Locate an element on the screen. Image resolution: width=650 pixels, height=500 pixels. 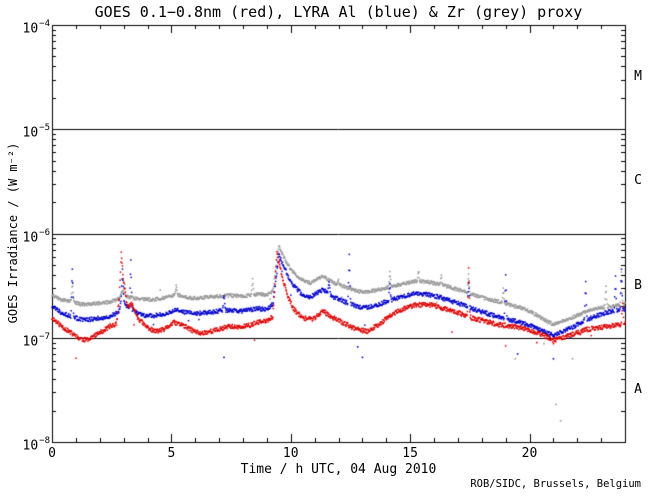
x-tick-label: 10 is located at coordinates (290, 453).